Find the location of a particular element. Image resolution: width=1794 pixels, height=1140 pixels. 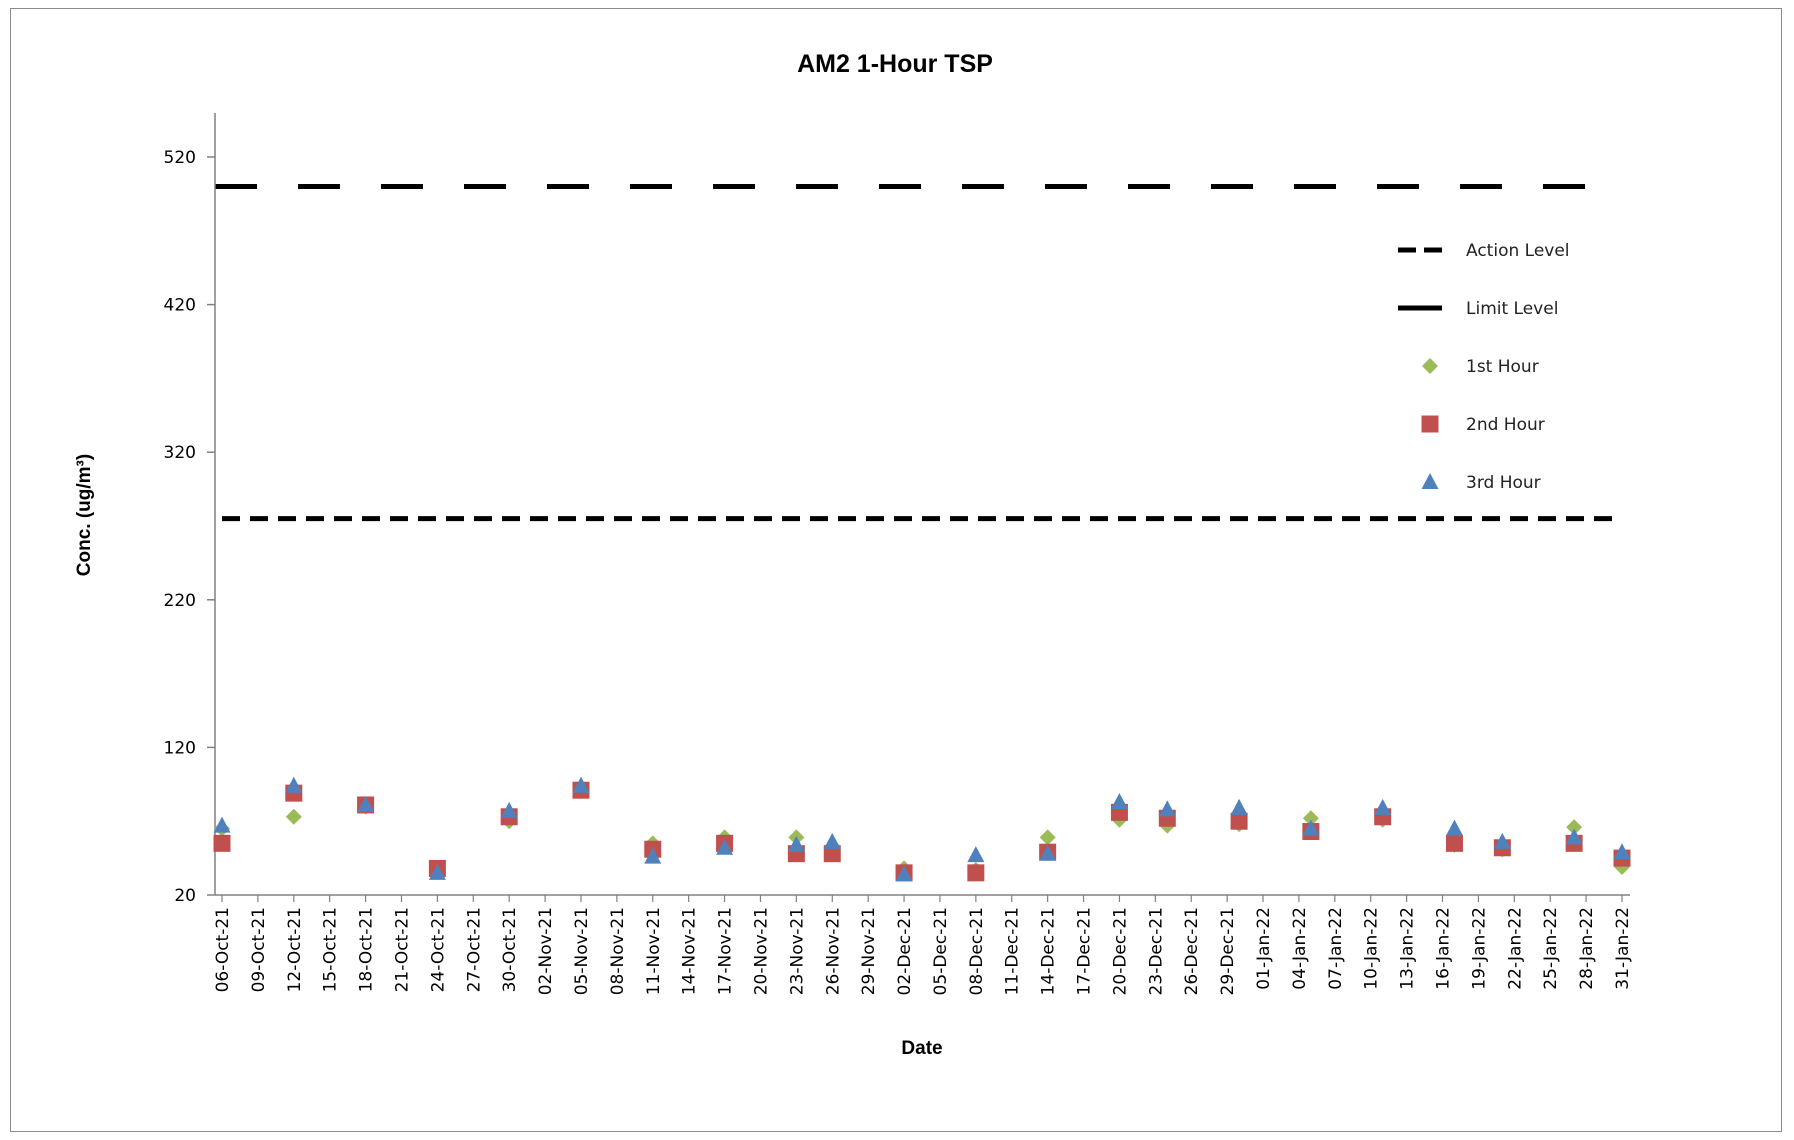

x-tick-label: 01-Jan-22 is located at coordinates (1264, 948).